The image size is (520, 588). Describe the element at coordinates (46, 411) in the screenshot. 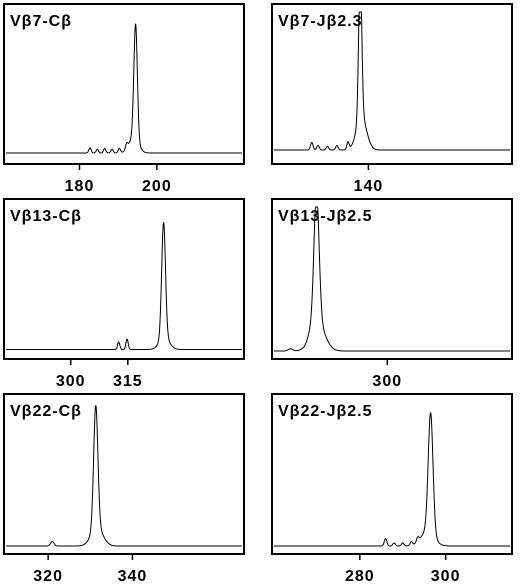

I see `panel-title-vb22-cb: Vβ22-Cβ` at that location.